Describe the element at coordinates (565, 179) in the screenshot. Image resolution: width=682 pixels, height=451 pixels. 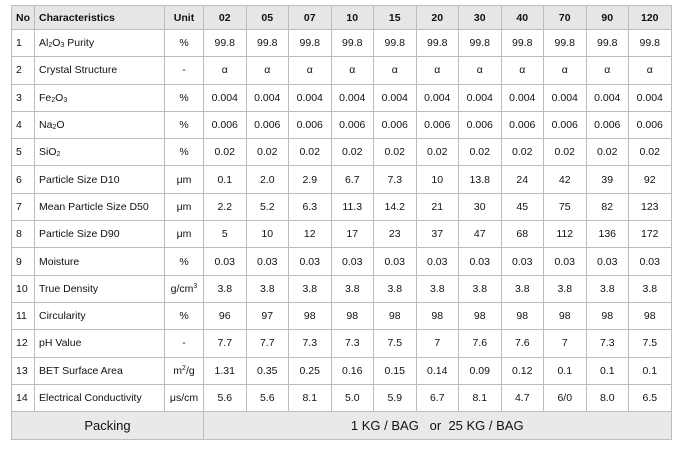
I see `value-cell: 42` at that location.